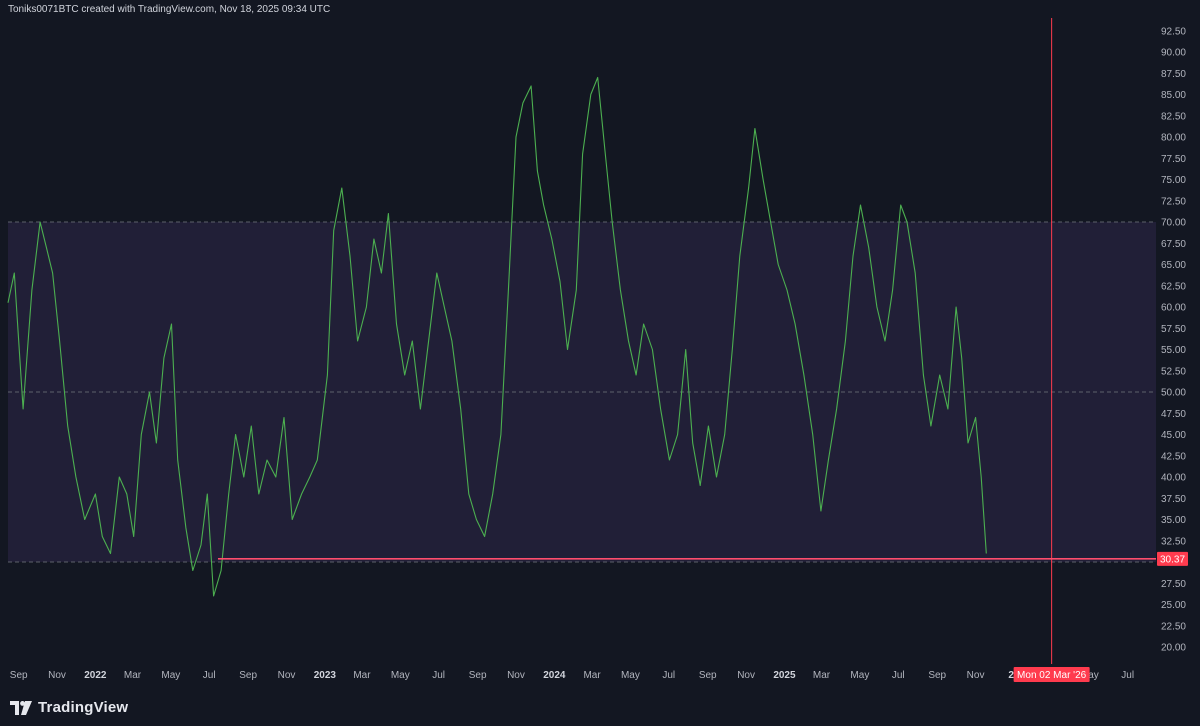  Describe the element at coordinates (325, 675) in the screenshot. I see `x-tick-label: 2023` at that location.